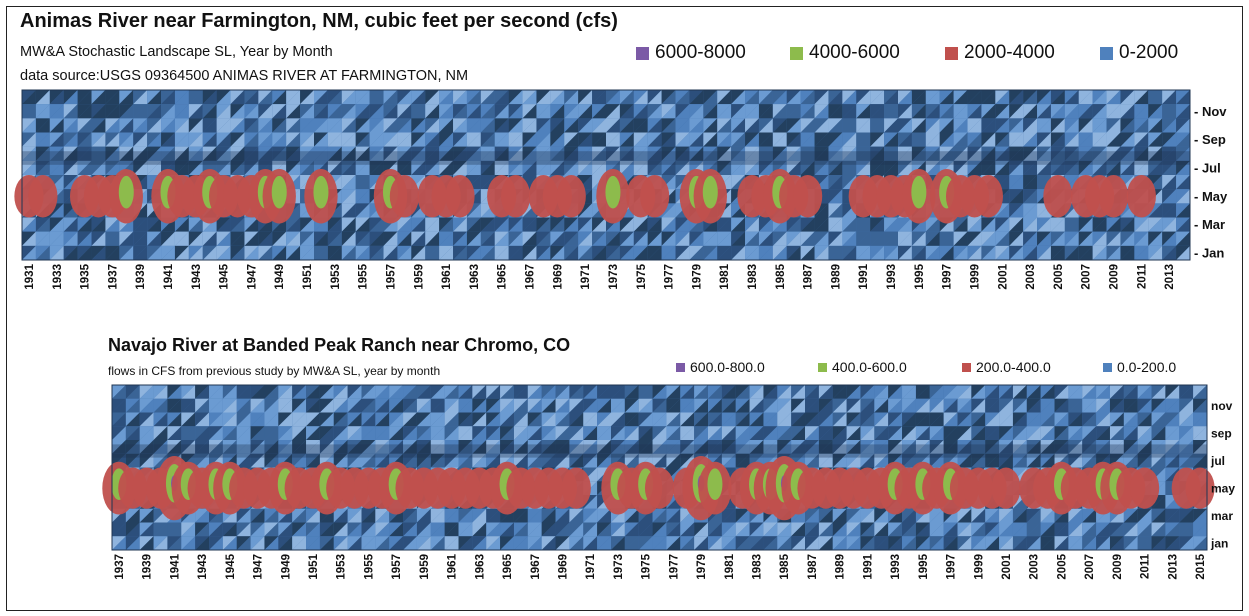 Image resolution: width=1249 pixels, height=616 pixels. I want to click on x-tick-label: 1937, so click(120, 567).